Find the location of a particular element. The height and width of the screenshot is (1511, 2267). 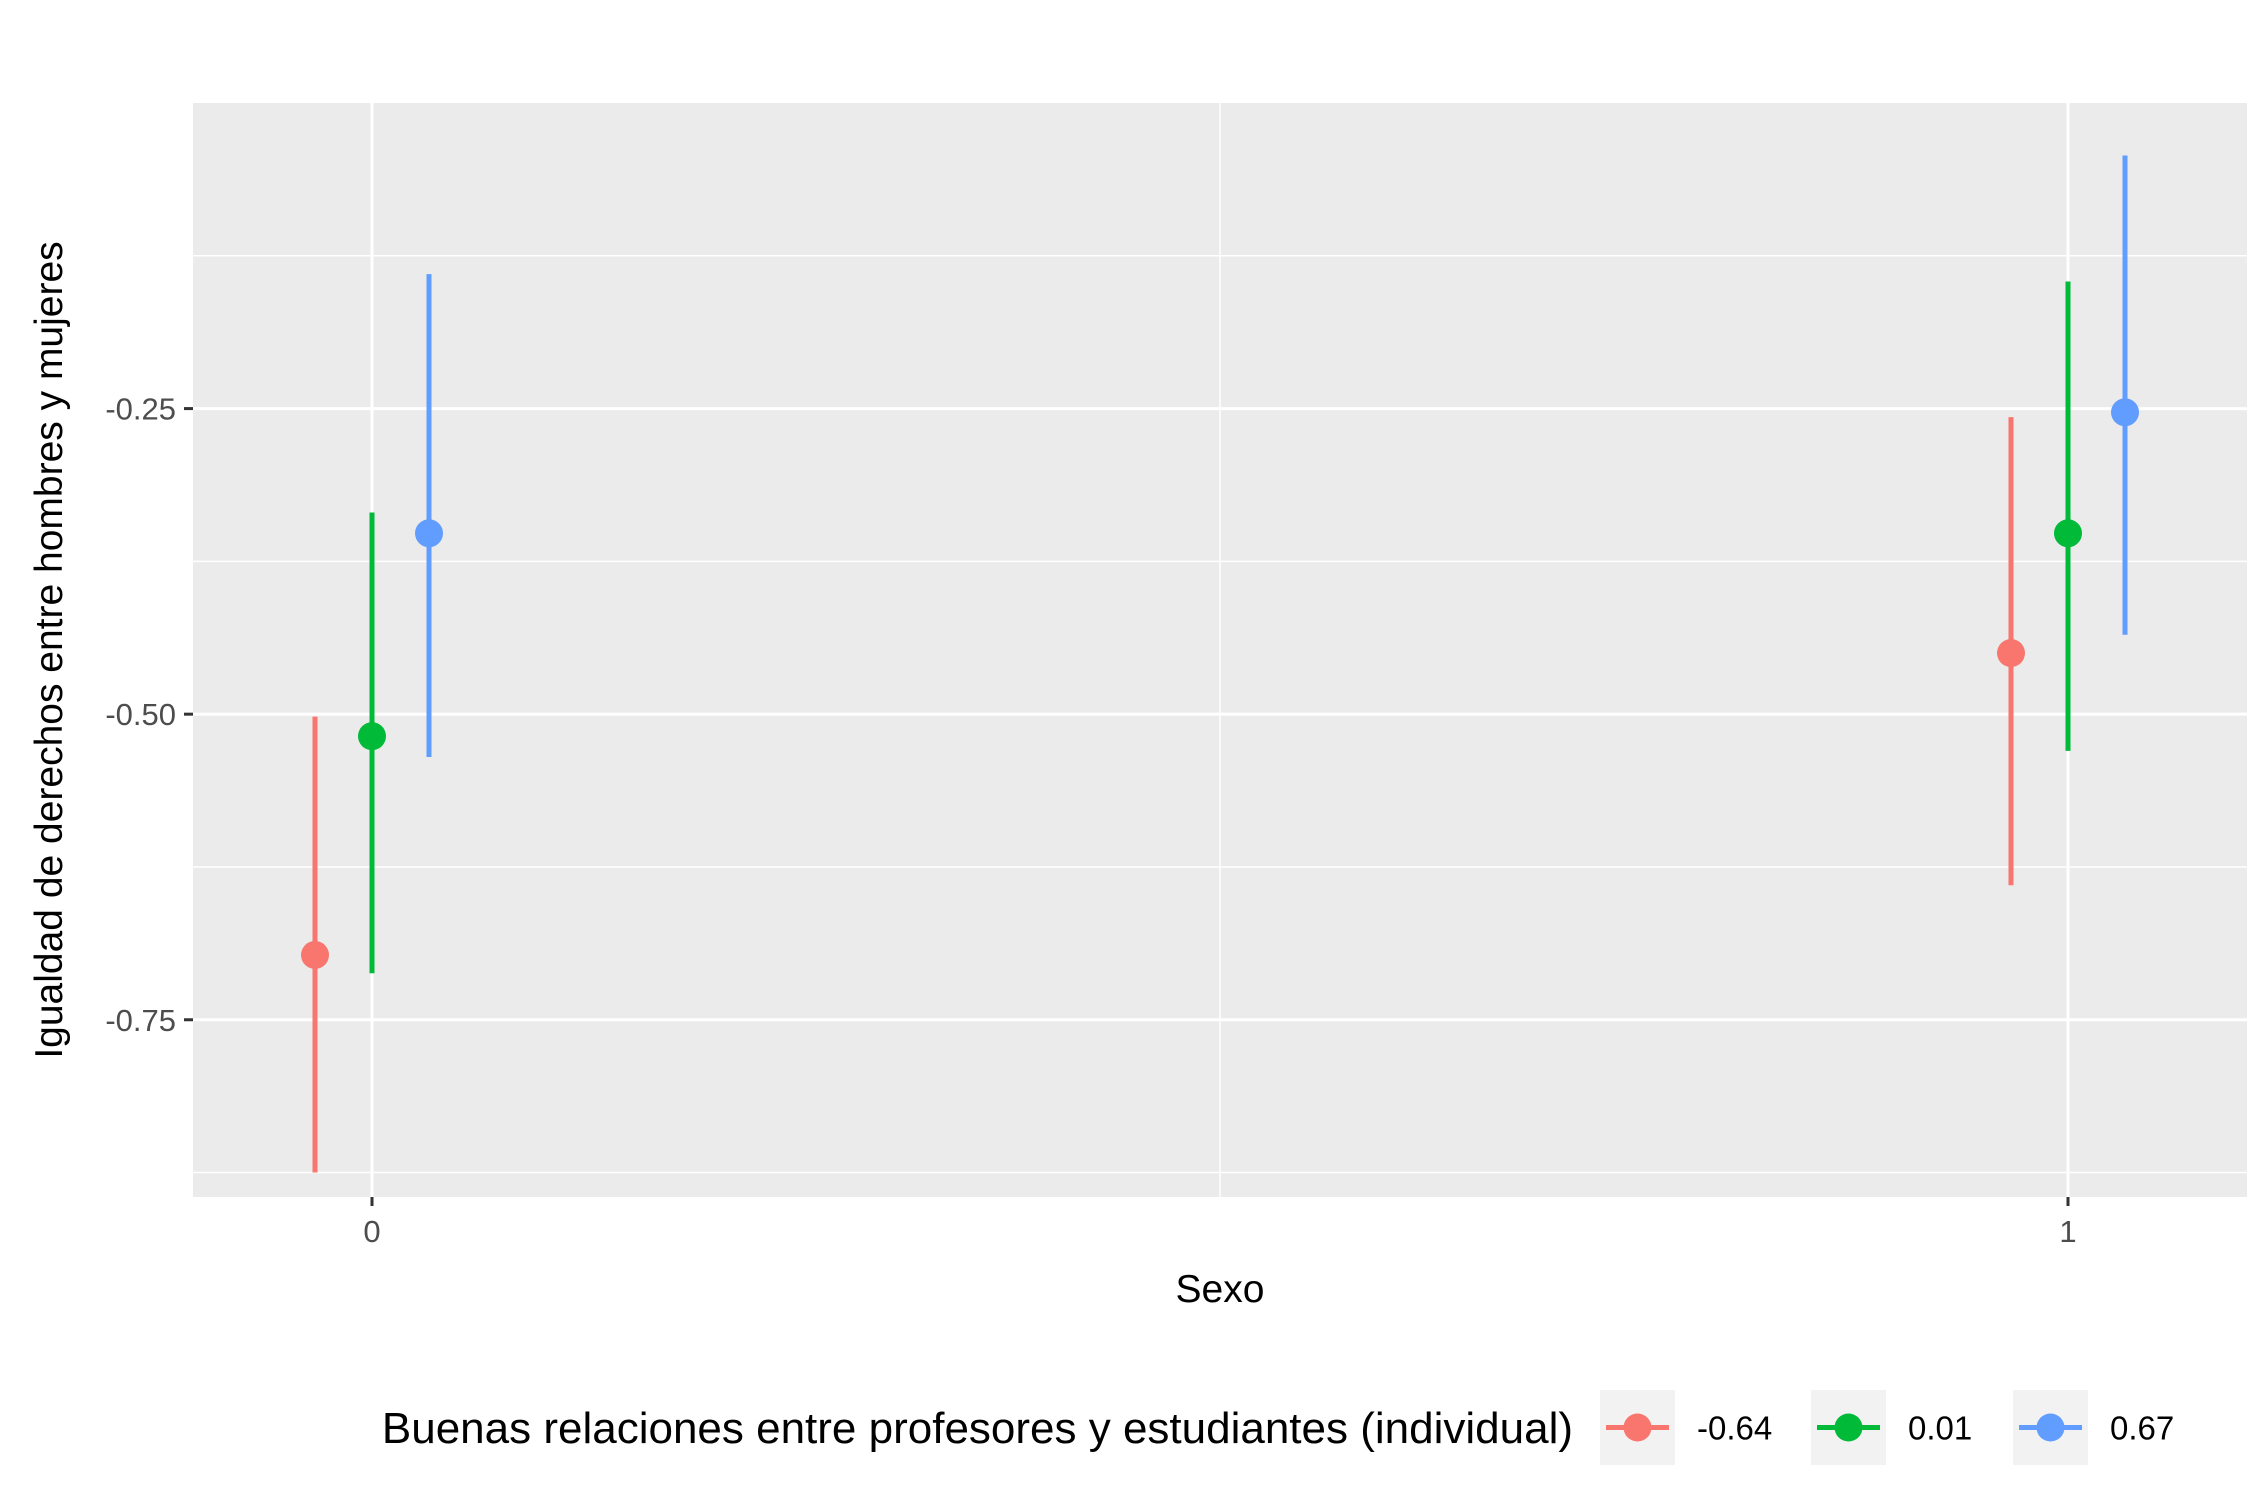

y-tick-label: -0.25 is located at coordinates (140, 409).